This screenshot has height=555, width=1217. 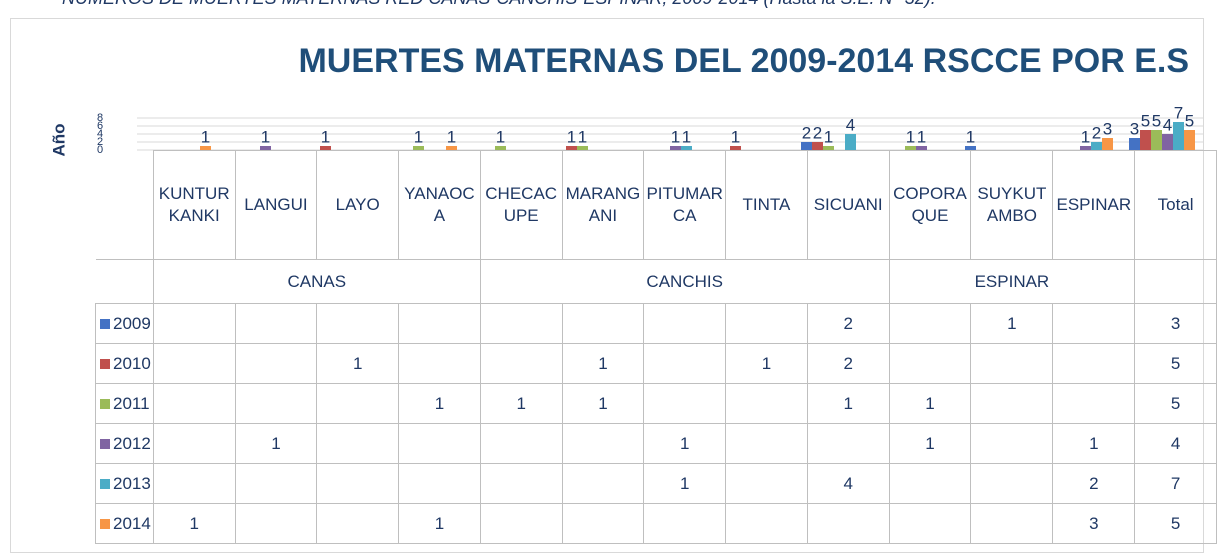 I want to click on category-label: Total, so click(x=1175, y=205).